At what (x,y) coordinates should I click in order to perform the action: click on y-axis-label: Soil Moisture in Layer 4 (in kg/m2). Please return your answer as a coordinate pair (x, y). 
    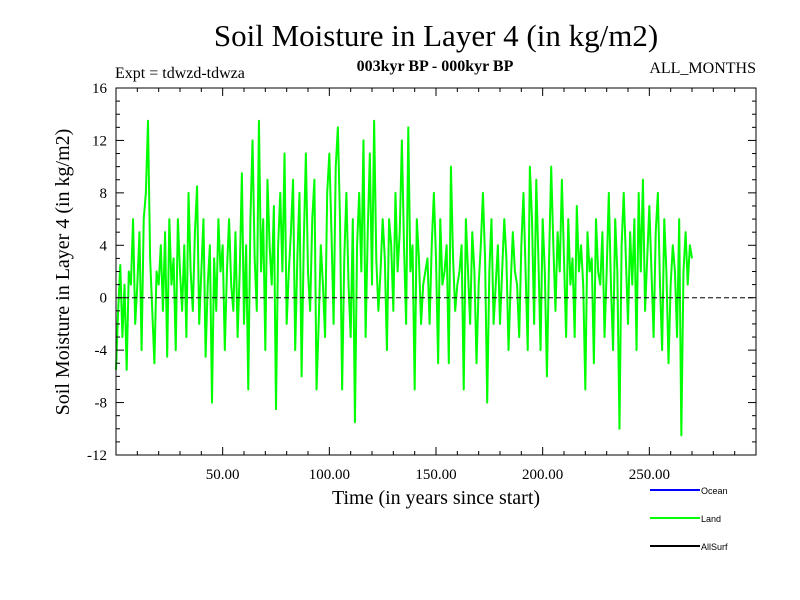
    Looking at the image, I should click on (63, 272).